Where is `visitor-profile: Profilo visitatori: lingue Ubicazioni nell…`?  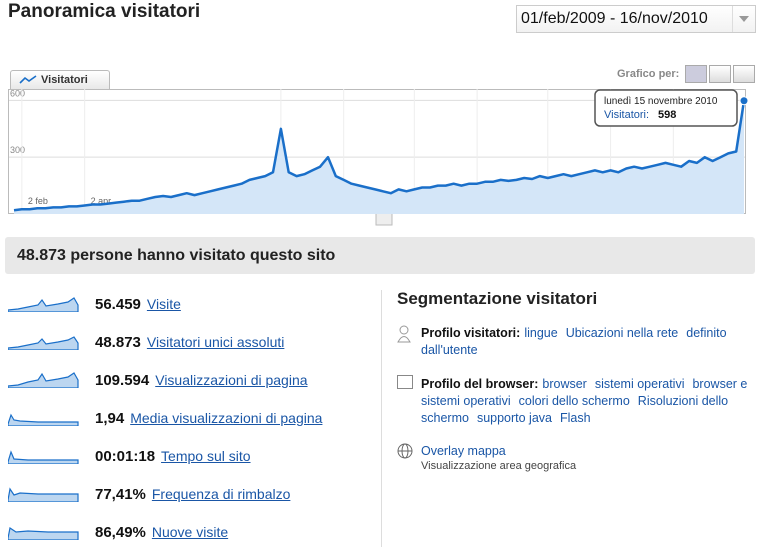 visitor-profile: Profilo visitatori: lingue Ubicazioni nell… is located at coordinates (586, 342).